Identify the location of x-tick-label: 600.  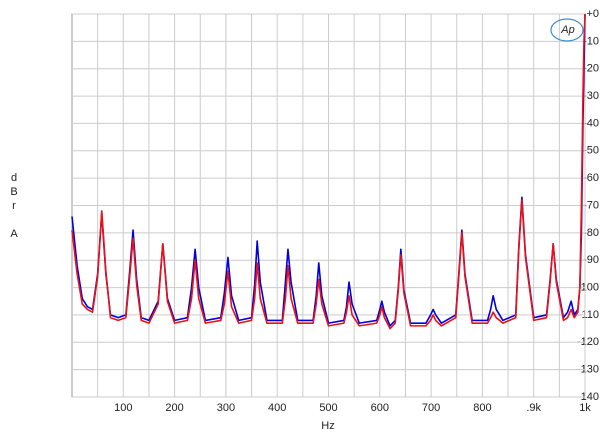
(380, 408).